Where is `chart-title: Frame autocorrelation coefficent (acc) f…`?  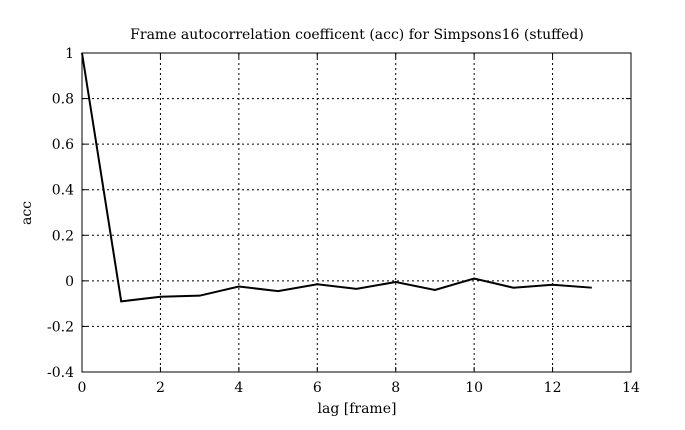
chart-title: Frame autocorrelation coefficent (acc) f… is located at coordinates (357, 35).